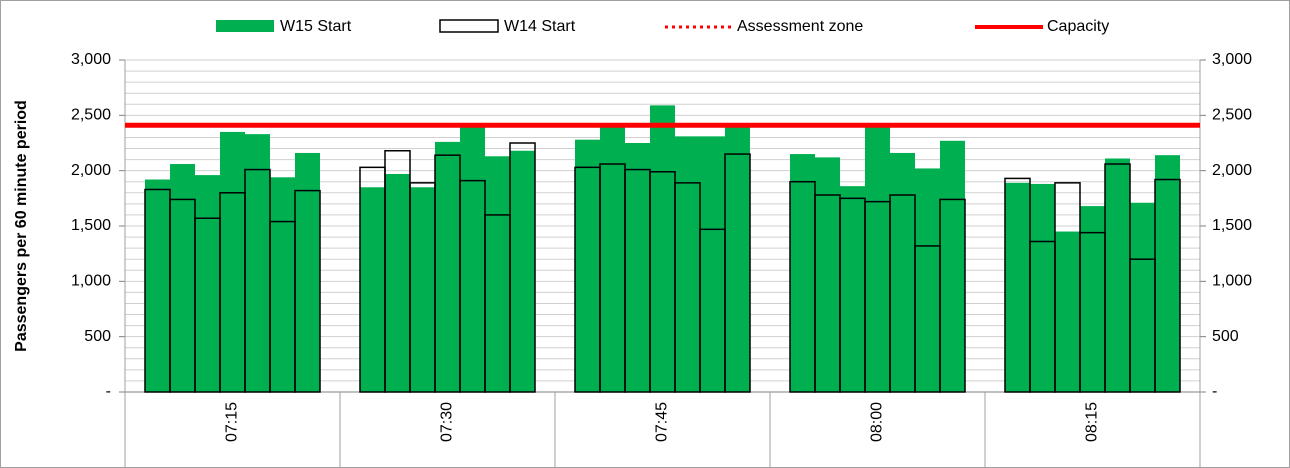  What do you see at coordinates (540, 26) in the screenshot?
I see `legend-label: W14 Start` at bounding box center [540, 26].